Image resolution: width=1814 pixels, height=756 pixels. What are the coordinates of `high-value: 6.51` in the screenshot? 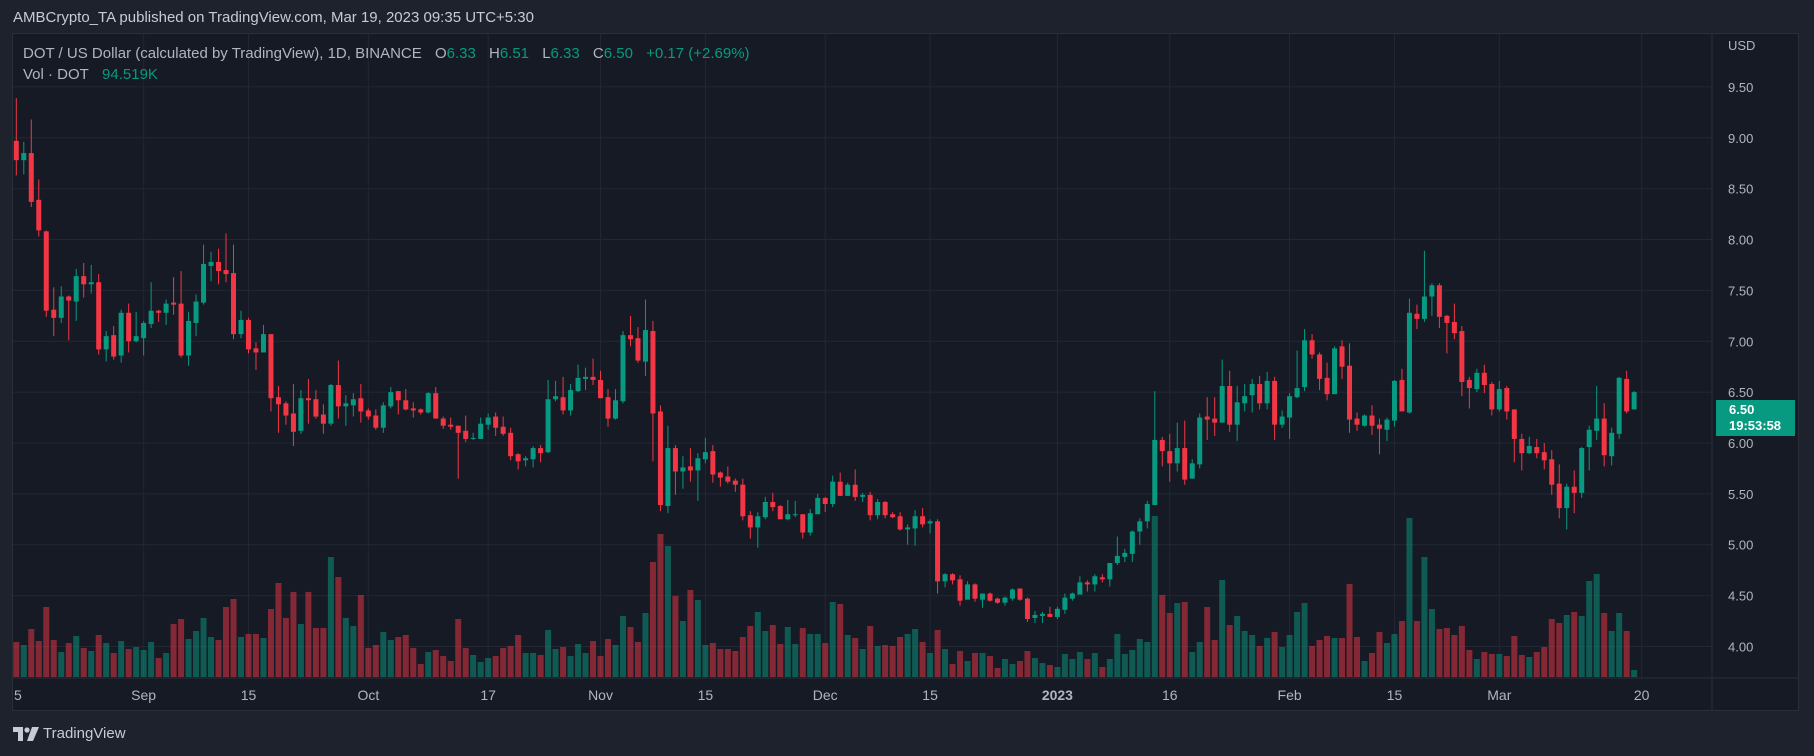 It's located at (514, 53).